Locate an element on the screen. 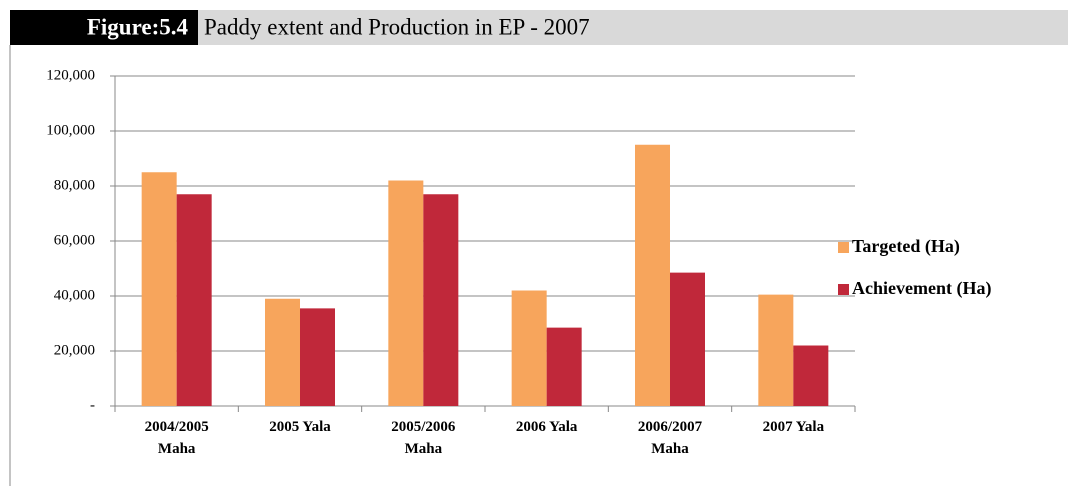 The width and height of the screenshot is (1077, 489). figure-box is located at coordinates (104, 27).